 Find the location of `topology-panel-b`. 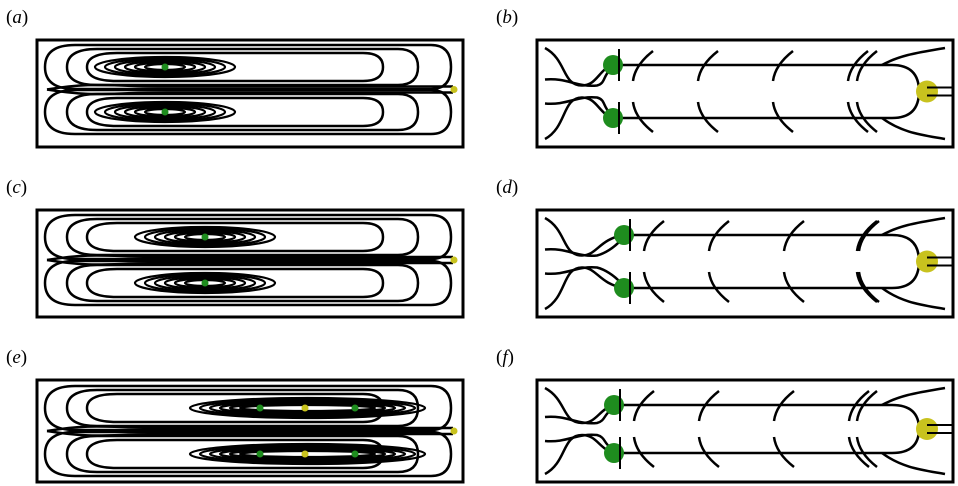

topology-panel-b is located at coordinates (745, 93).